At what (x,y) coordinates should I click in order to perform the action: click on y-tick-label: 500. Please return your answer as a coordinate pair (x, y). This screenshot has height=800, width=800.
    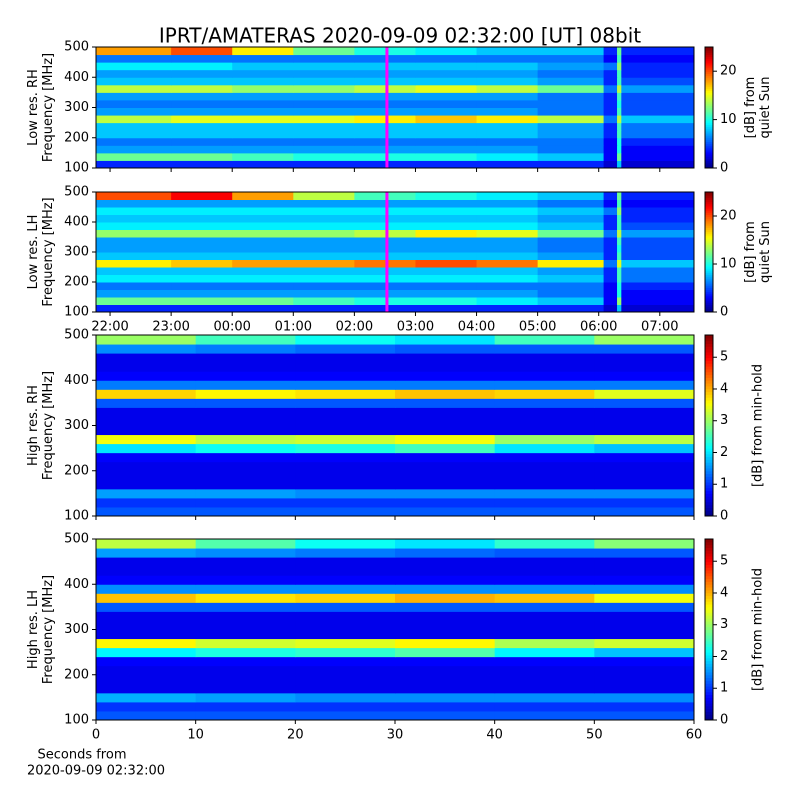
    Looking at the image, I should click on (76, 192).